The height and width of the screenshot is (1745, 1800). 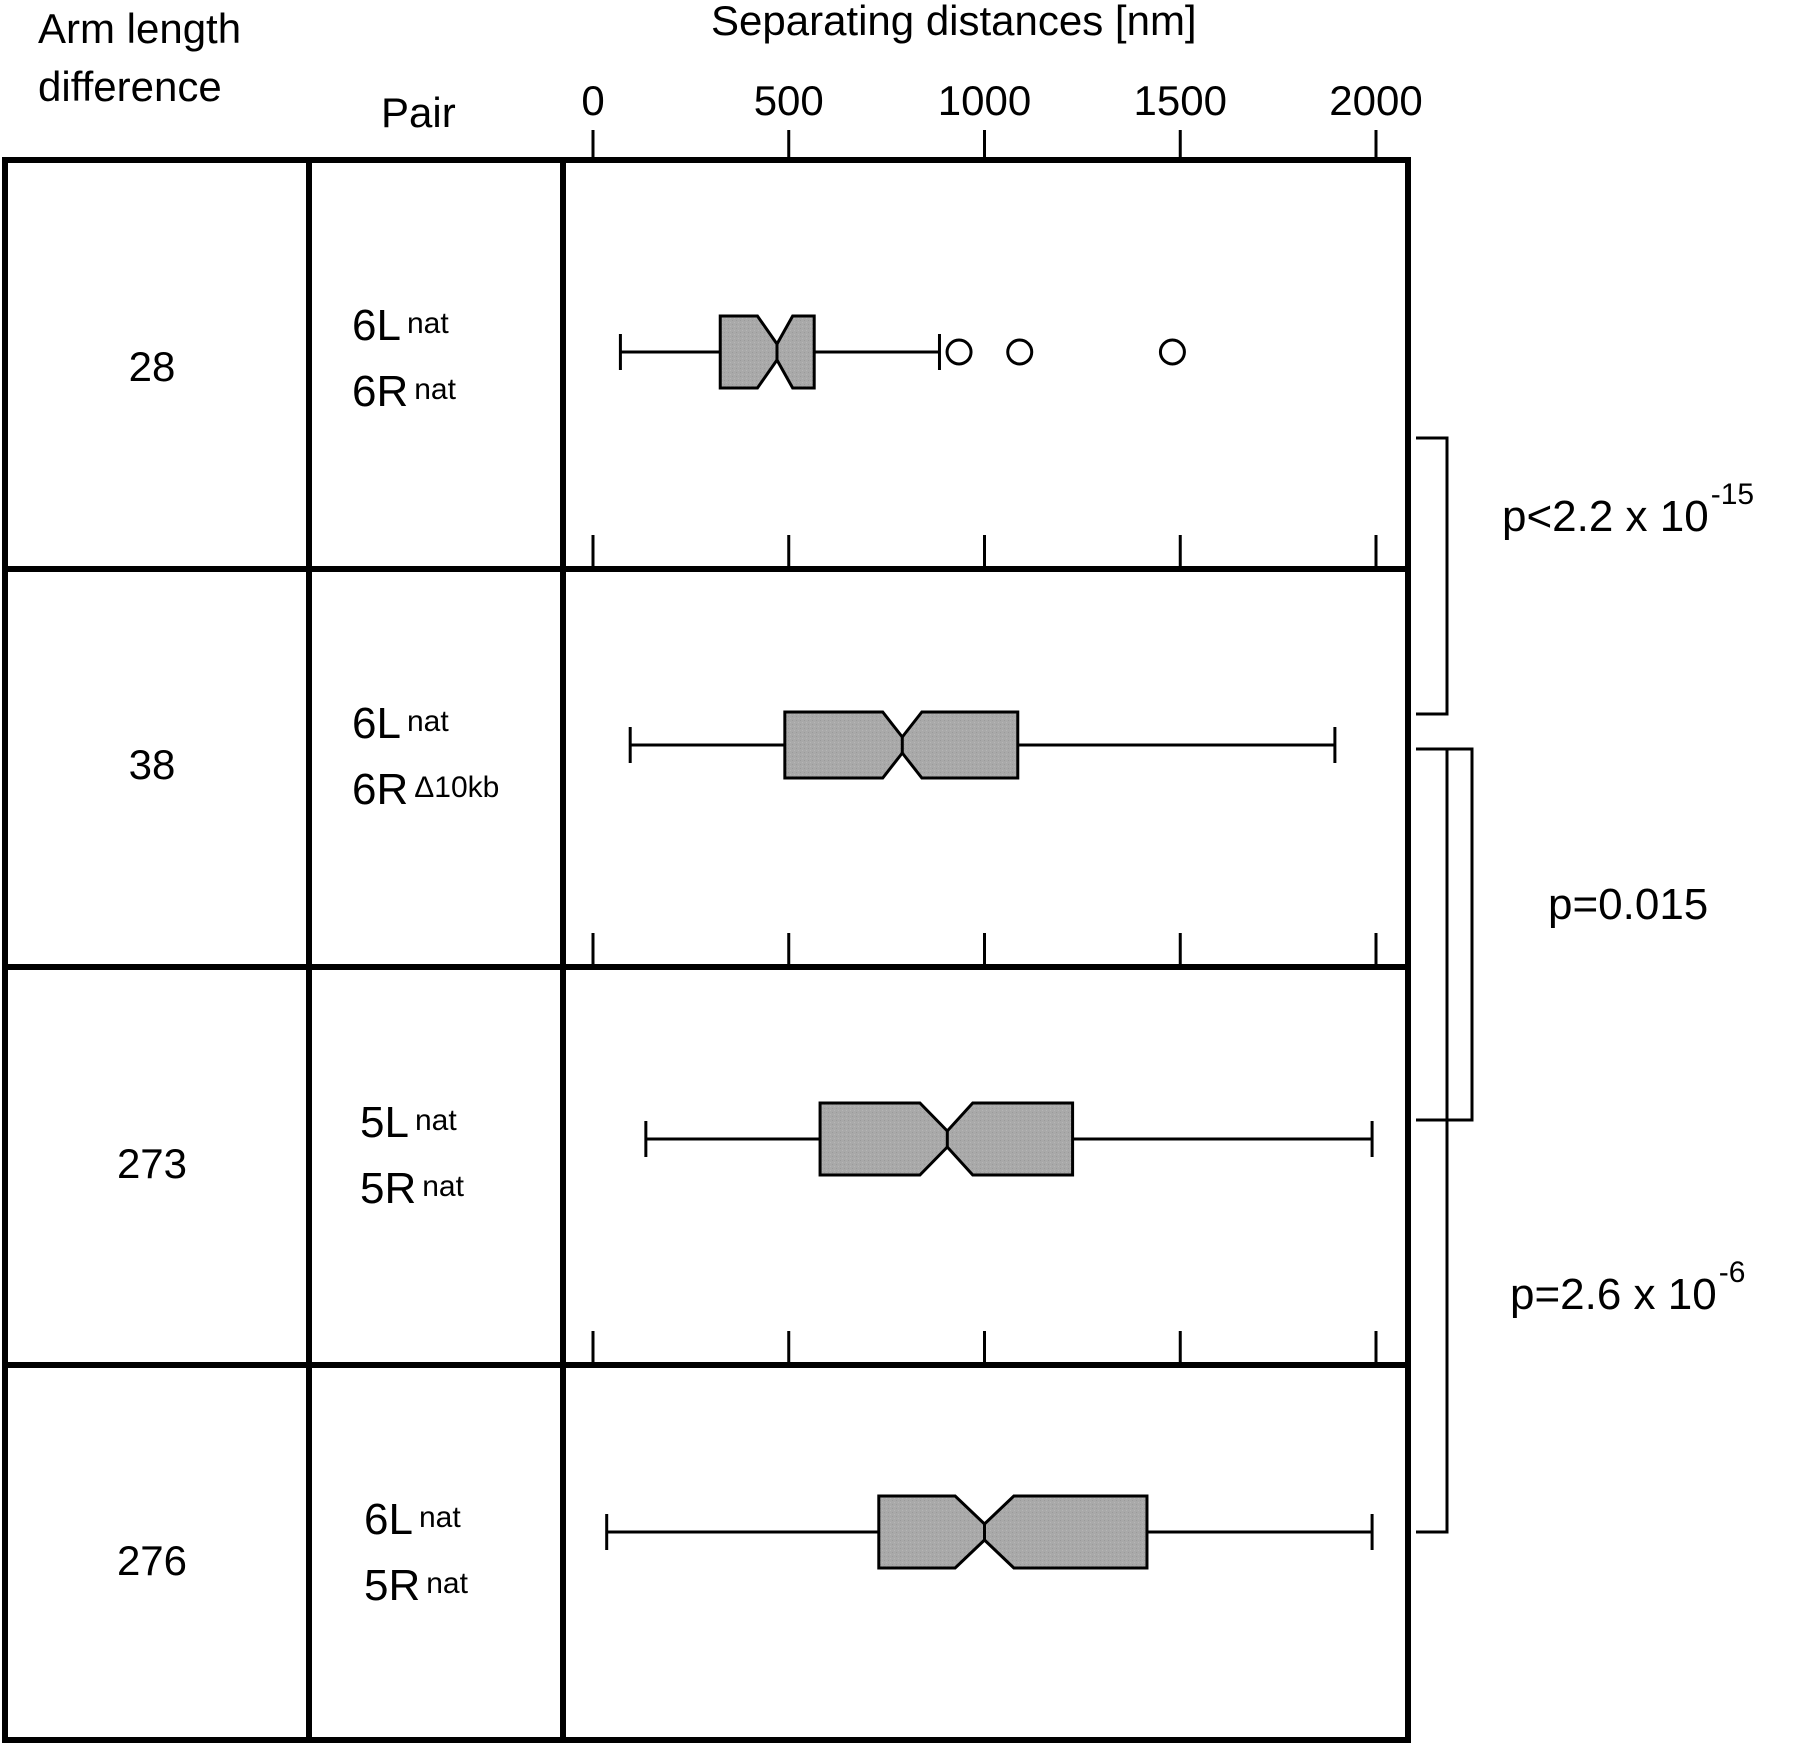 I want to click on pair-label-line: 6R Δ10kb, so click(x=425, y=790).